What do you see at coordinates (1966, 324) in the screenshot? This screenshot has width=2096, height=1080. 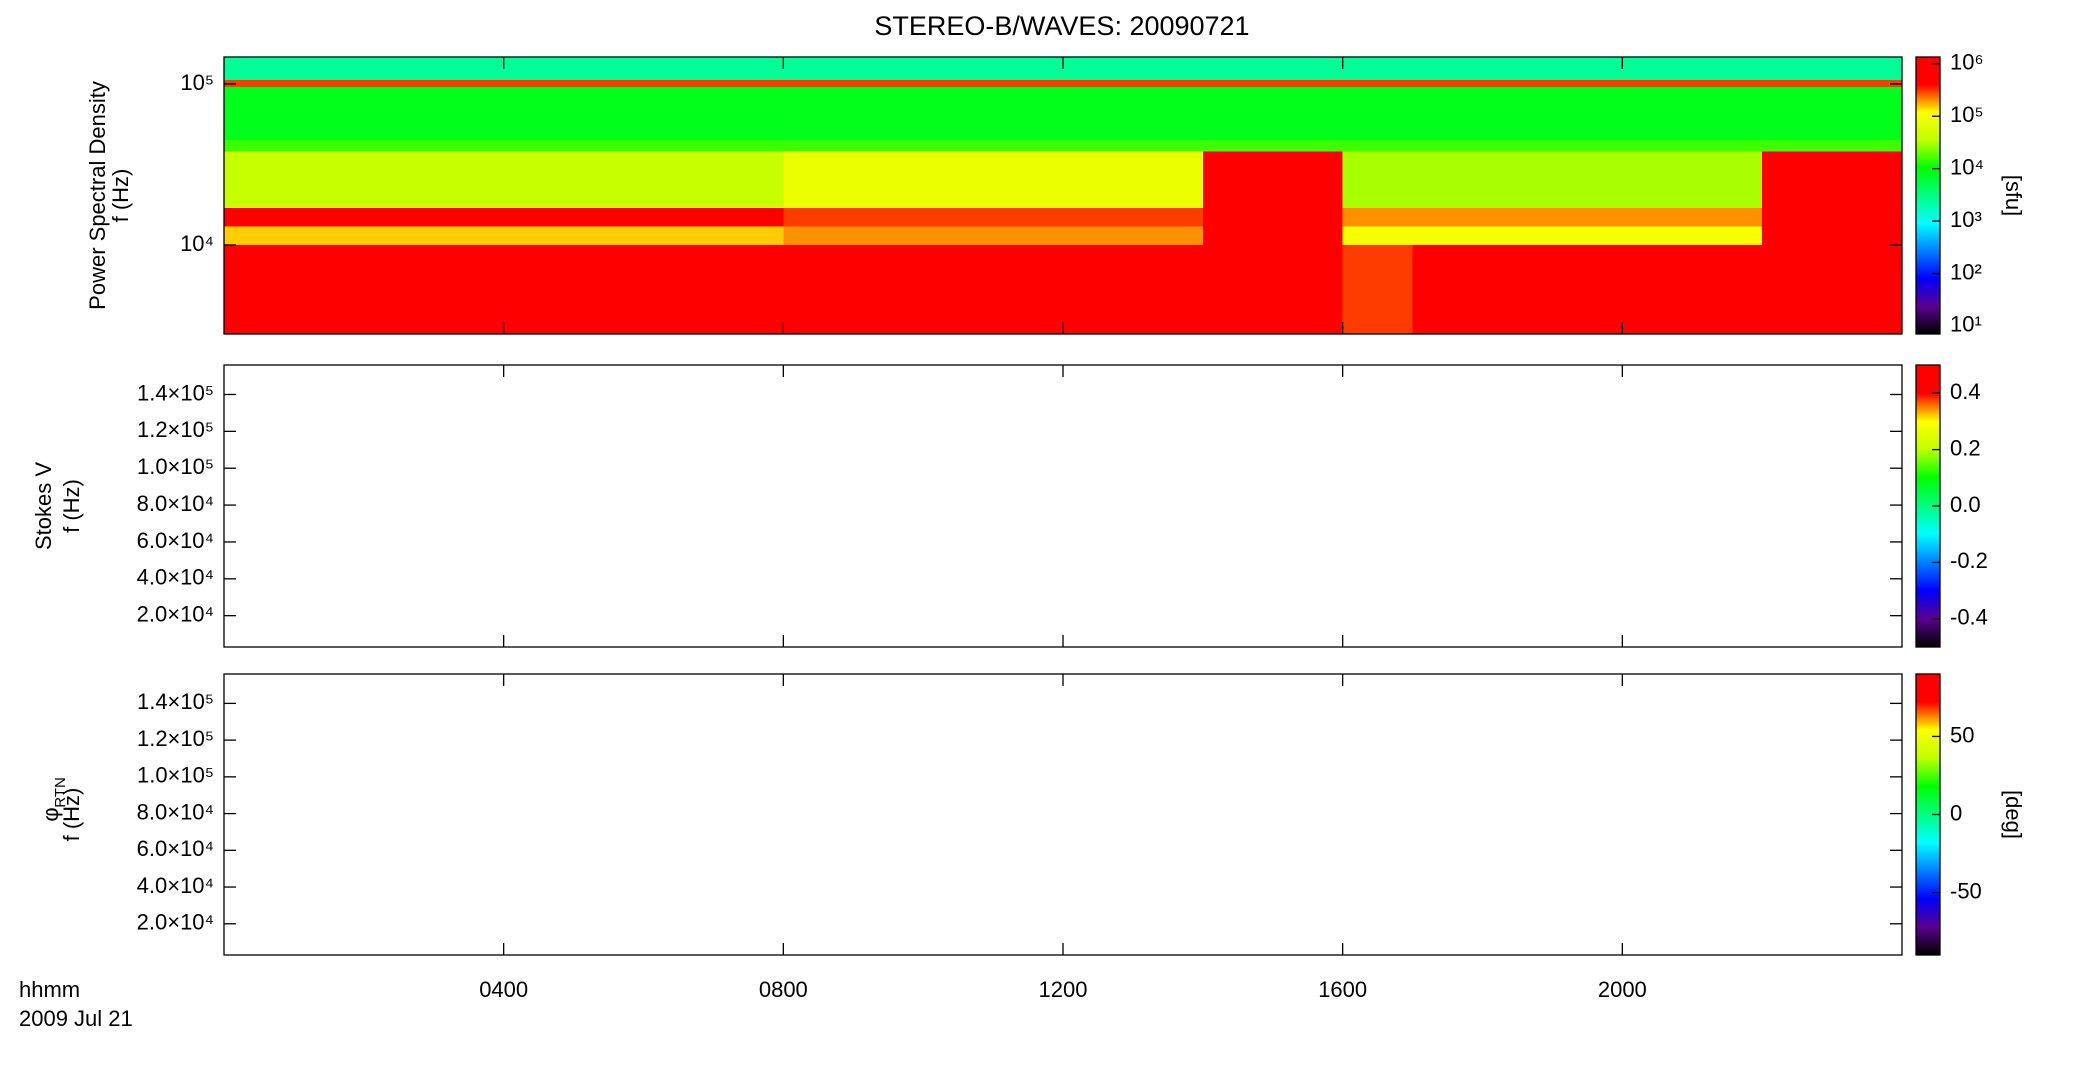 I see `colorbar-tick-label: 10¹` at bounding box center [1966, 324].